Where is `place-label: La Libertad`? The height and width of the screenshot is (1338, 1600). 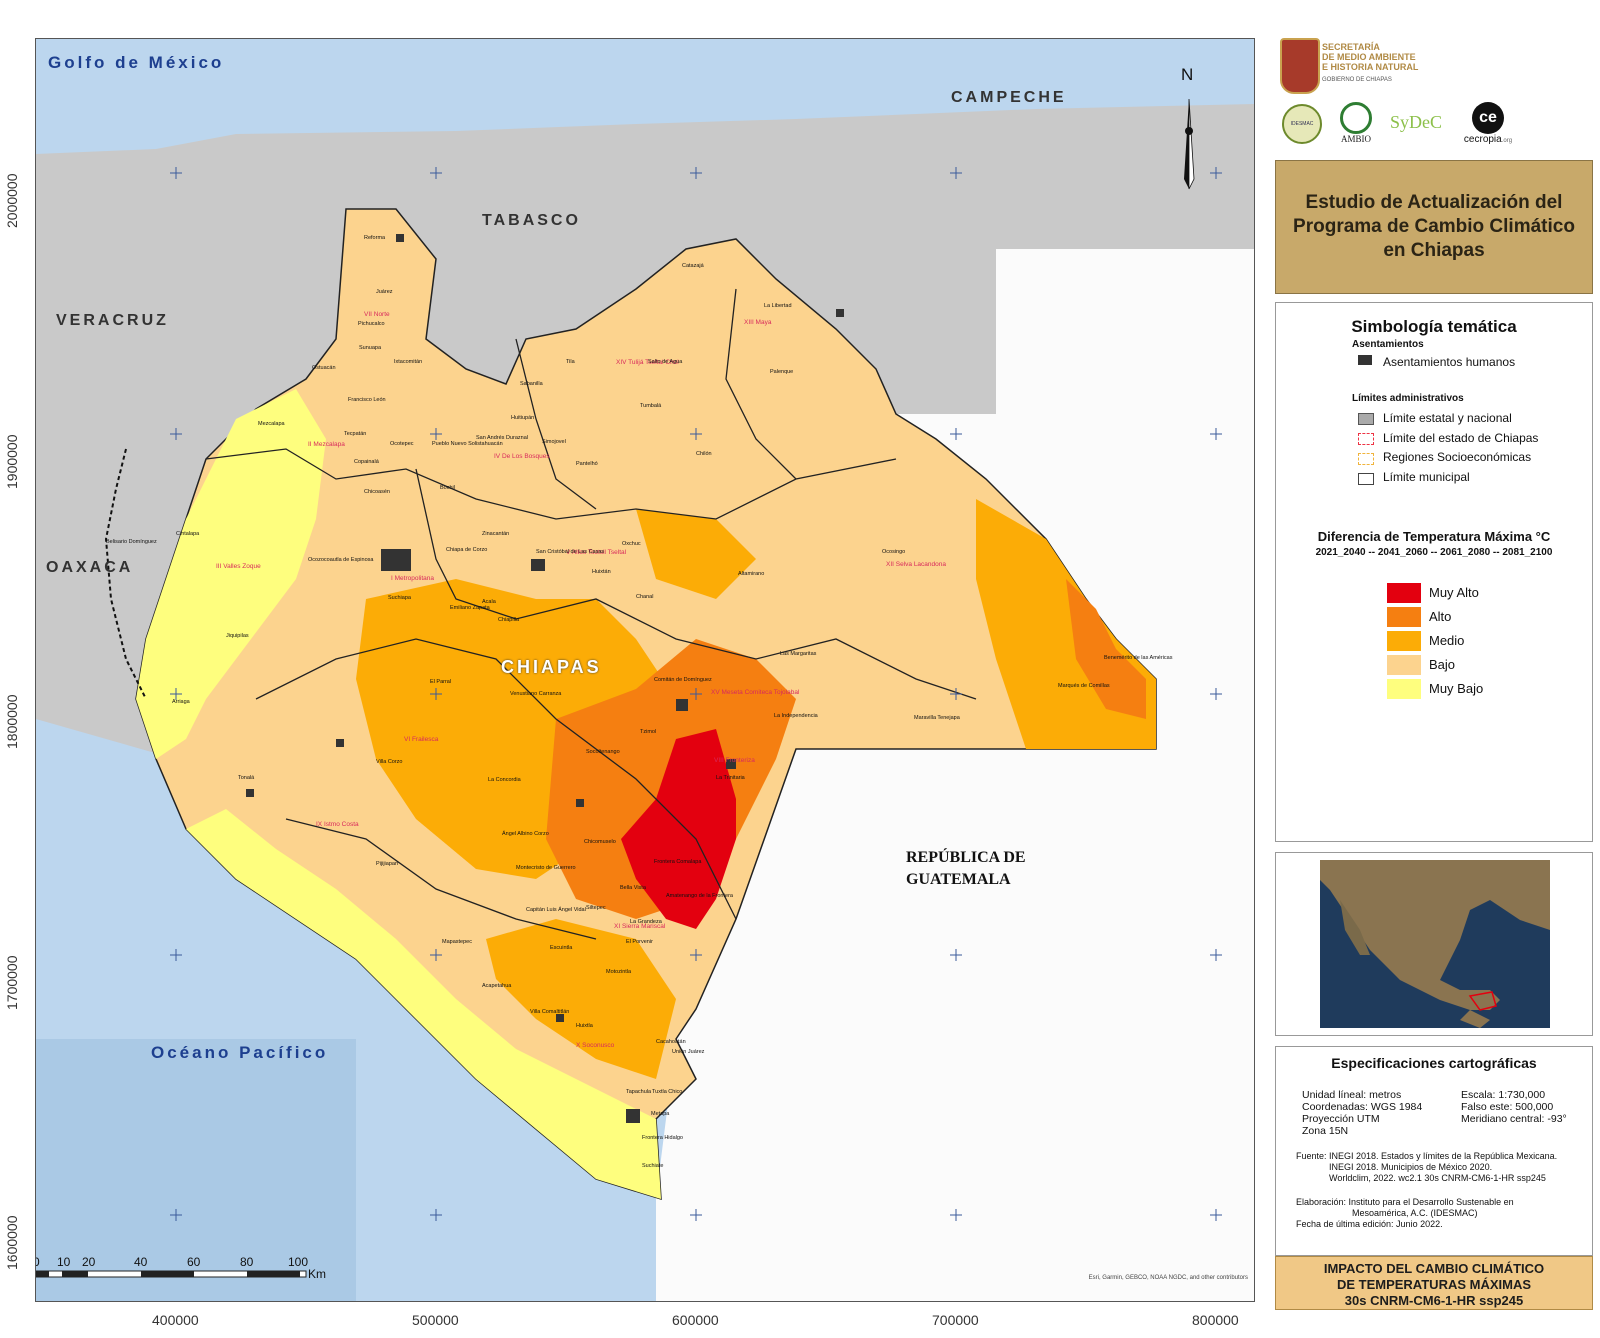
place-label: La Libertad is located at coordinates (778, 306).